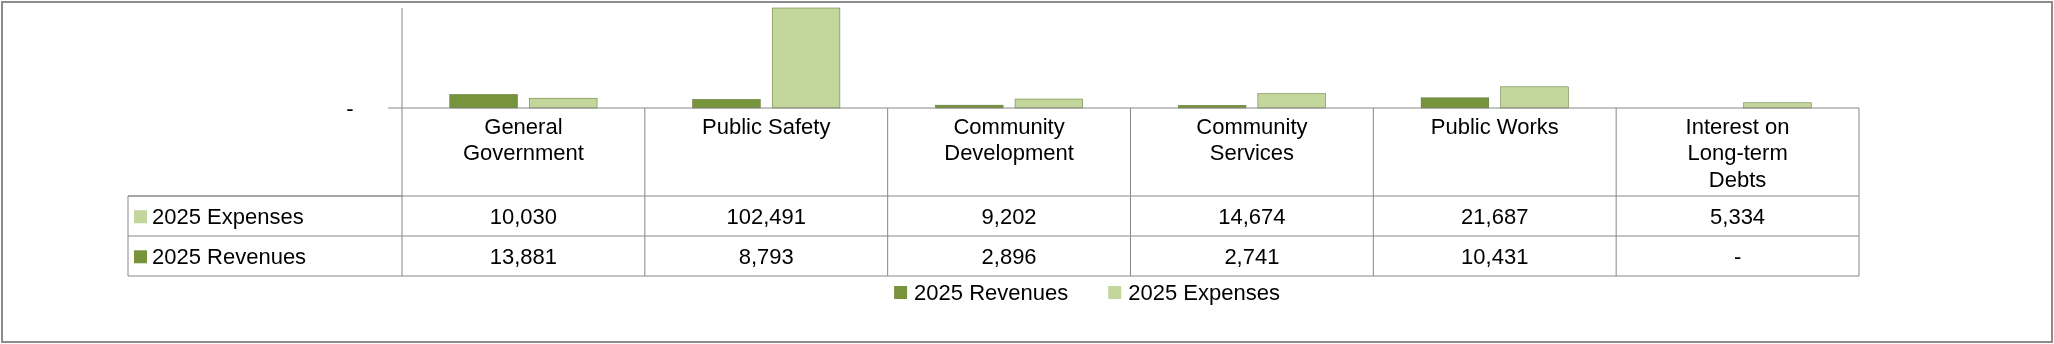 This screenshot has height=344, width=2054. I want to click on data-label: -, so click(1737, 256).